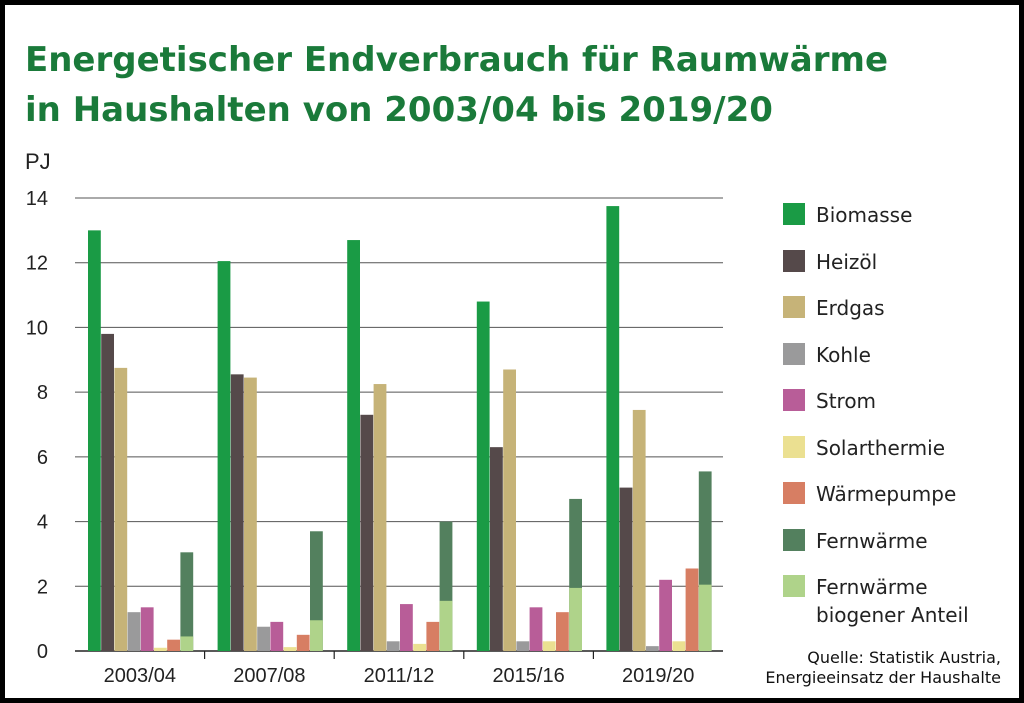 The image size is (1024, 703). What do you see at coordinates (843, 354) in the screenshot?
I see `legend-label: Kohle` at bounding box center [843, 354].